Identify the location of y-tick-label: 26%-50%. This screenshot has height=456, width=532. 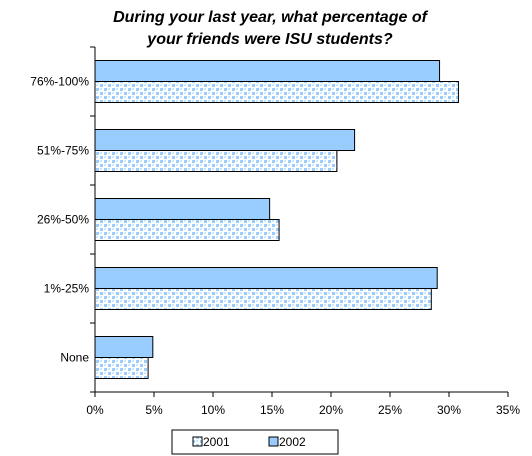
(63, 220).